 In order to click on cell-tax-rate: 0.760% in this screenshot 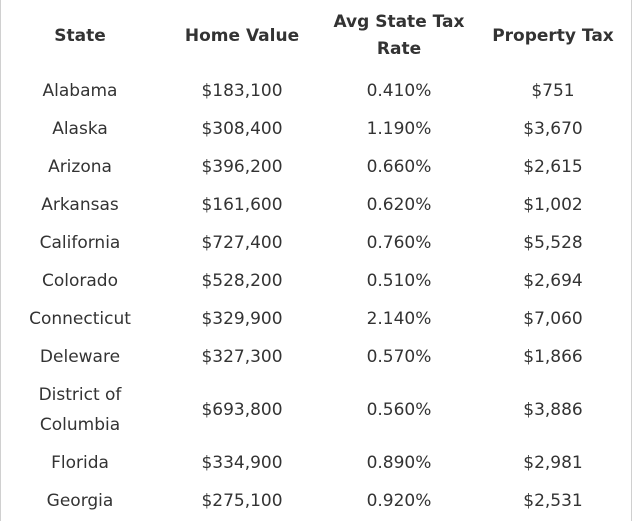, I will do `click(399, 243)`.